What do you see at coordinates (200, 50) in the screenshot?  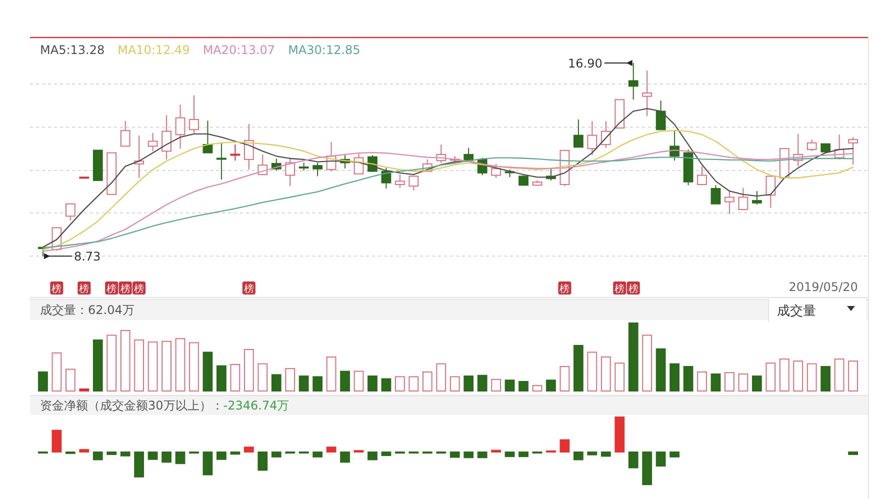 I see `legend: MA5:13.28 MA10:12.49 MA20:13.07 MA30:12.85` at bounding box center [200, 50].